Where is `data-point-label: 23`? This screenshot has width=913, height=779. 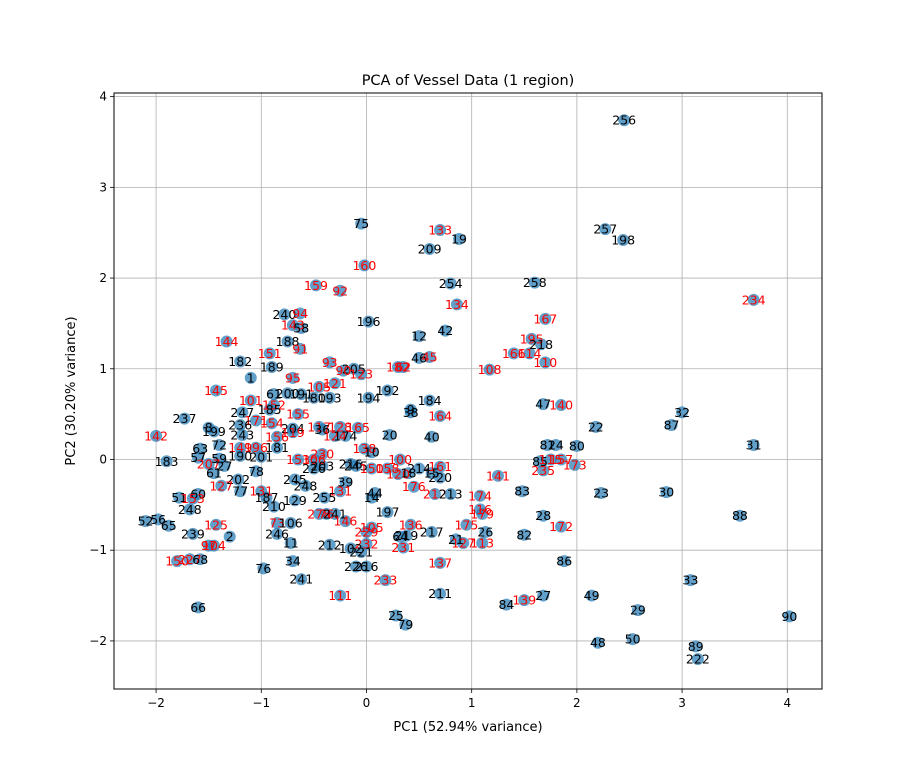 data-point-label: 23 is located at coordinates (601, 493).